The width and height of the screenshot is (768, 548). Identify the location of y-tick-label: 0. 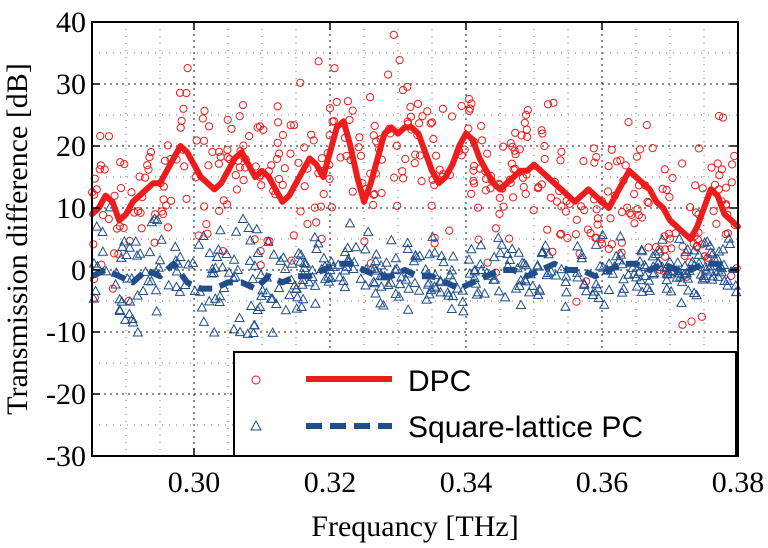
(78, 270).